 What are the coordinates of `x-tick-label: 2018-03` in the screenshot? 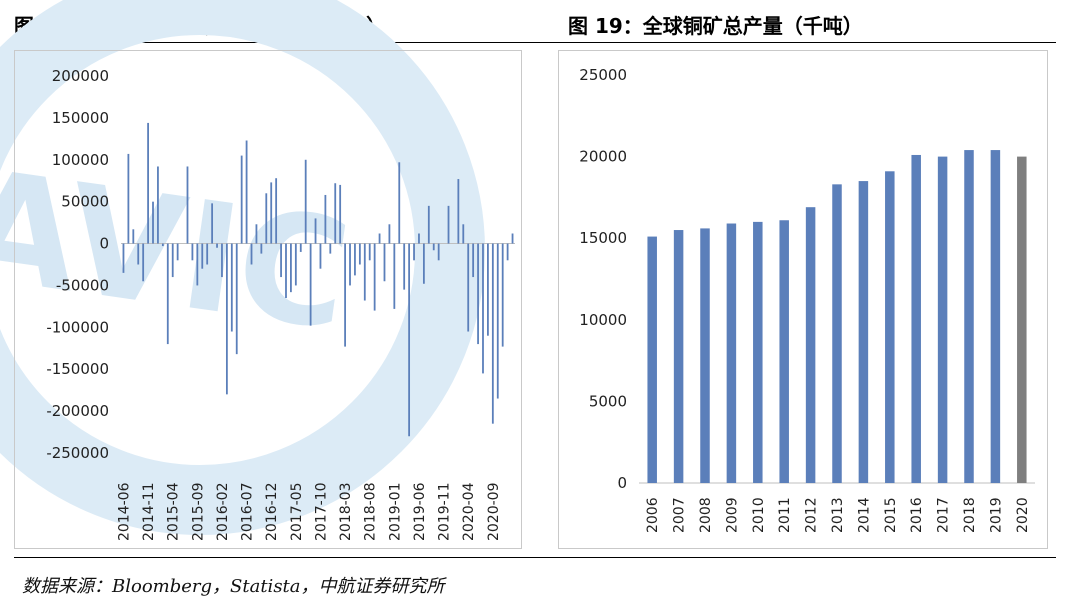 It's located at (346, 512).